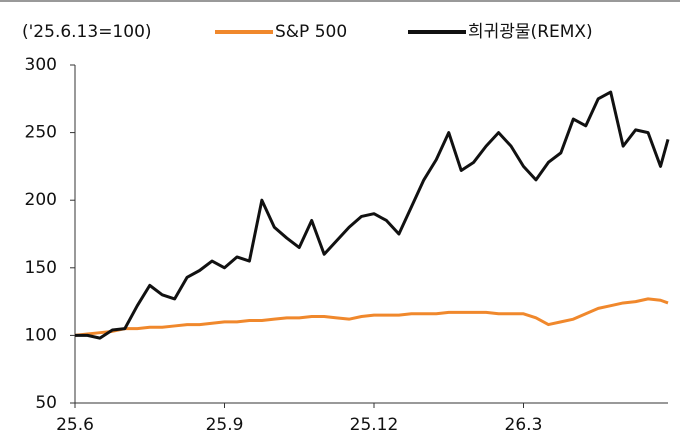 Image resolution: width=680 pixels, height=439 pixels. I want to click on y-axis-label: ('25.6.13=100), so click(87, 32).